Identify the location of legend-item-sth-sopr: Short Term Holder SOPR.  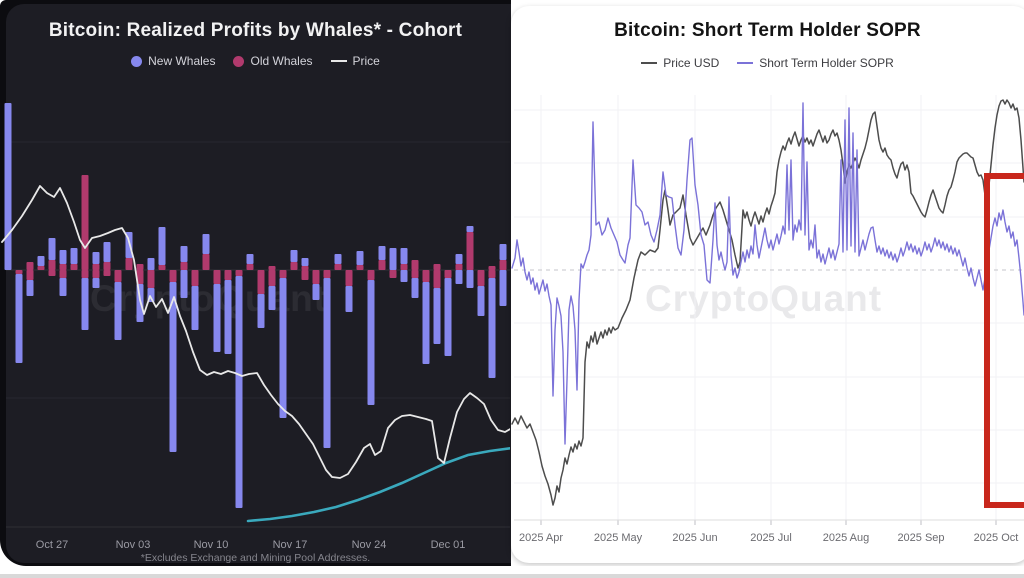
(815, 63).